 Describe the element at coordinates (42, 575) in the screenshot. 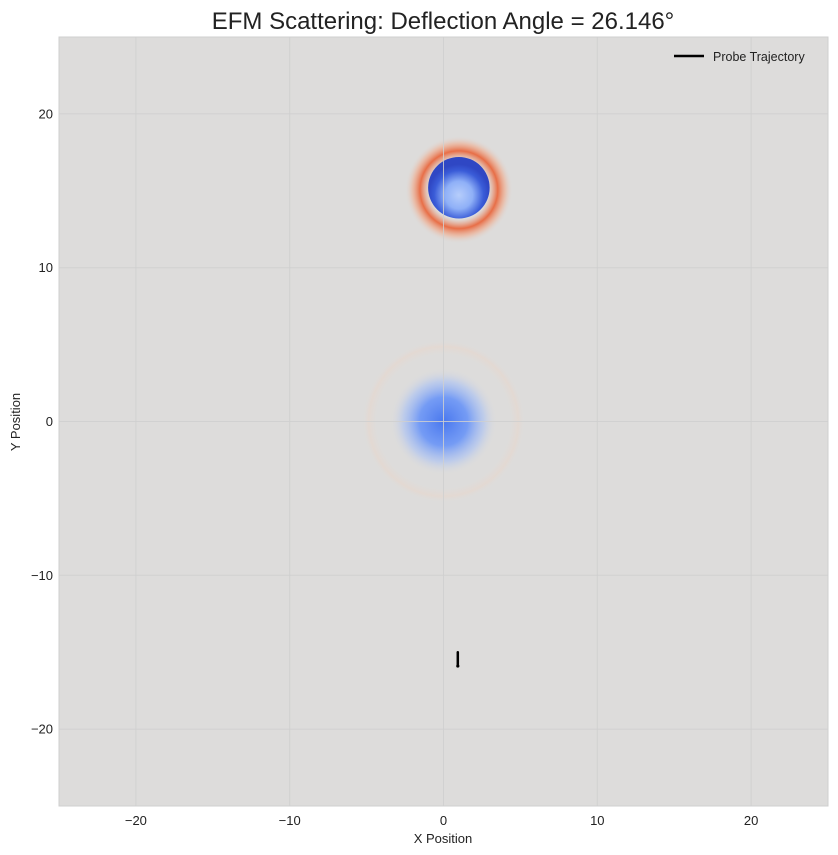

I see `y-tick-label: −10` at that location.